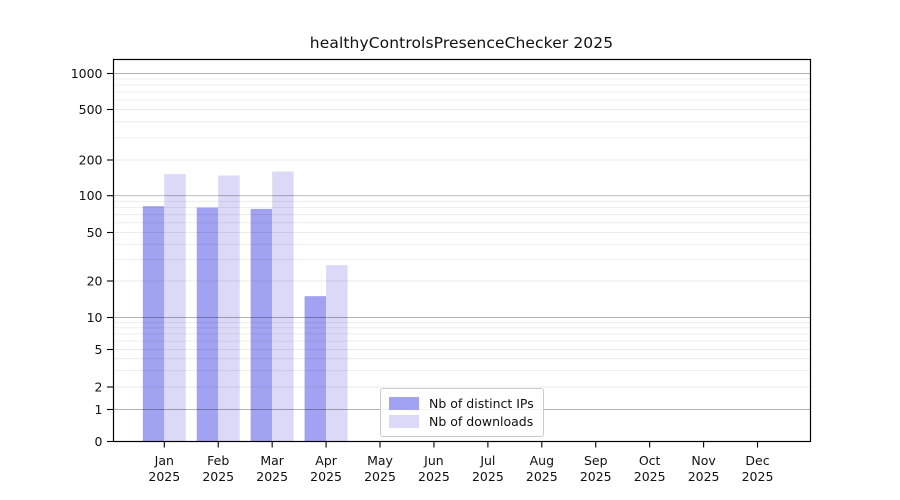  What do you see at coordinates (433, 460) in the screenshot?
I see `x-tick-label-jun: Jun` at bounding box center [433, 460].